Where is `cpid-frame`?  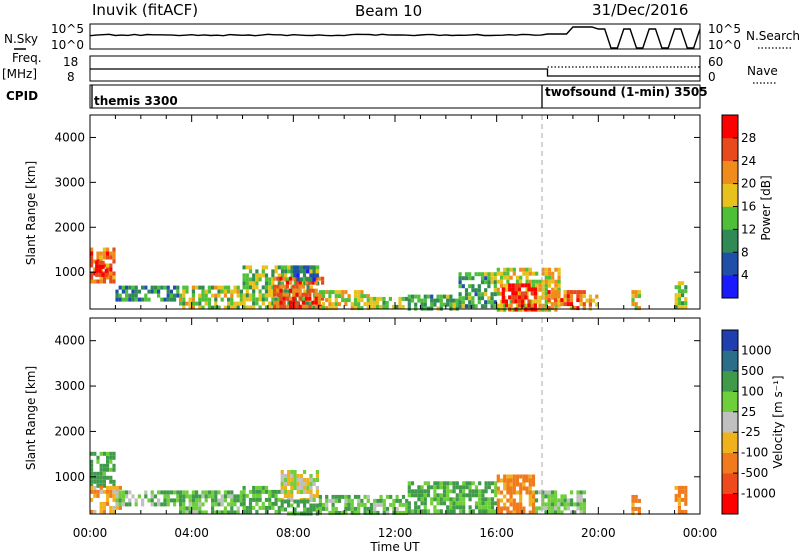 cpid-frame is located at coordinates (395, 96).